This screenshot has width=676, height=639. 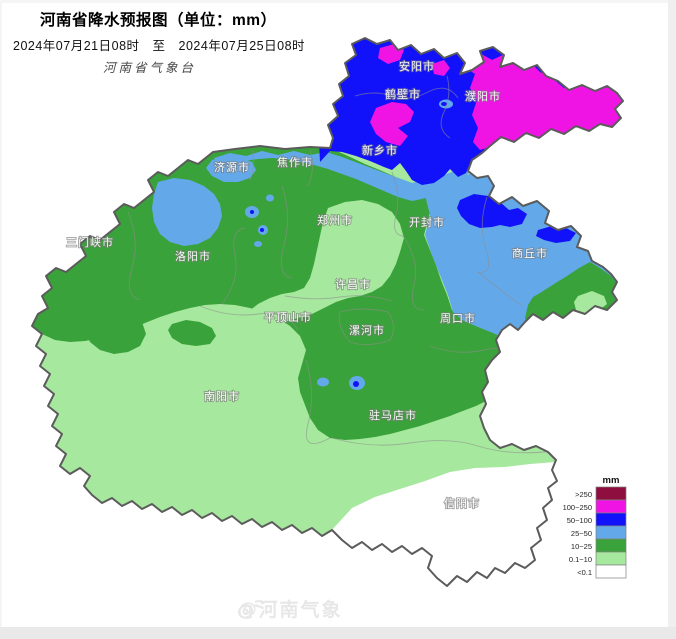 I want to click on legend-label: >250, so click(x=583, y=494).